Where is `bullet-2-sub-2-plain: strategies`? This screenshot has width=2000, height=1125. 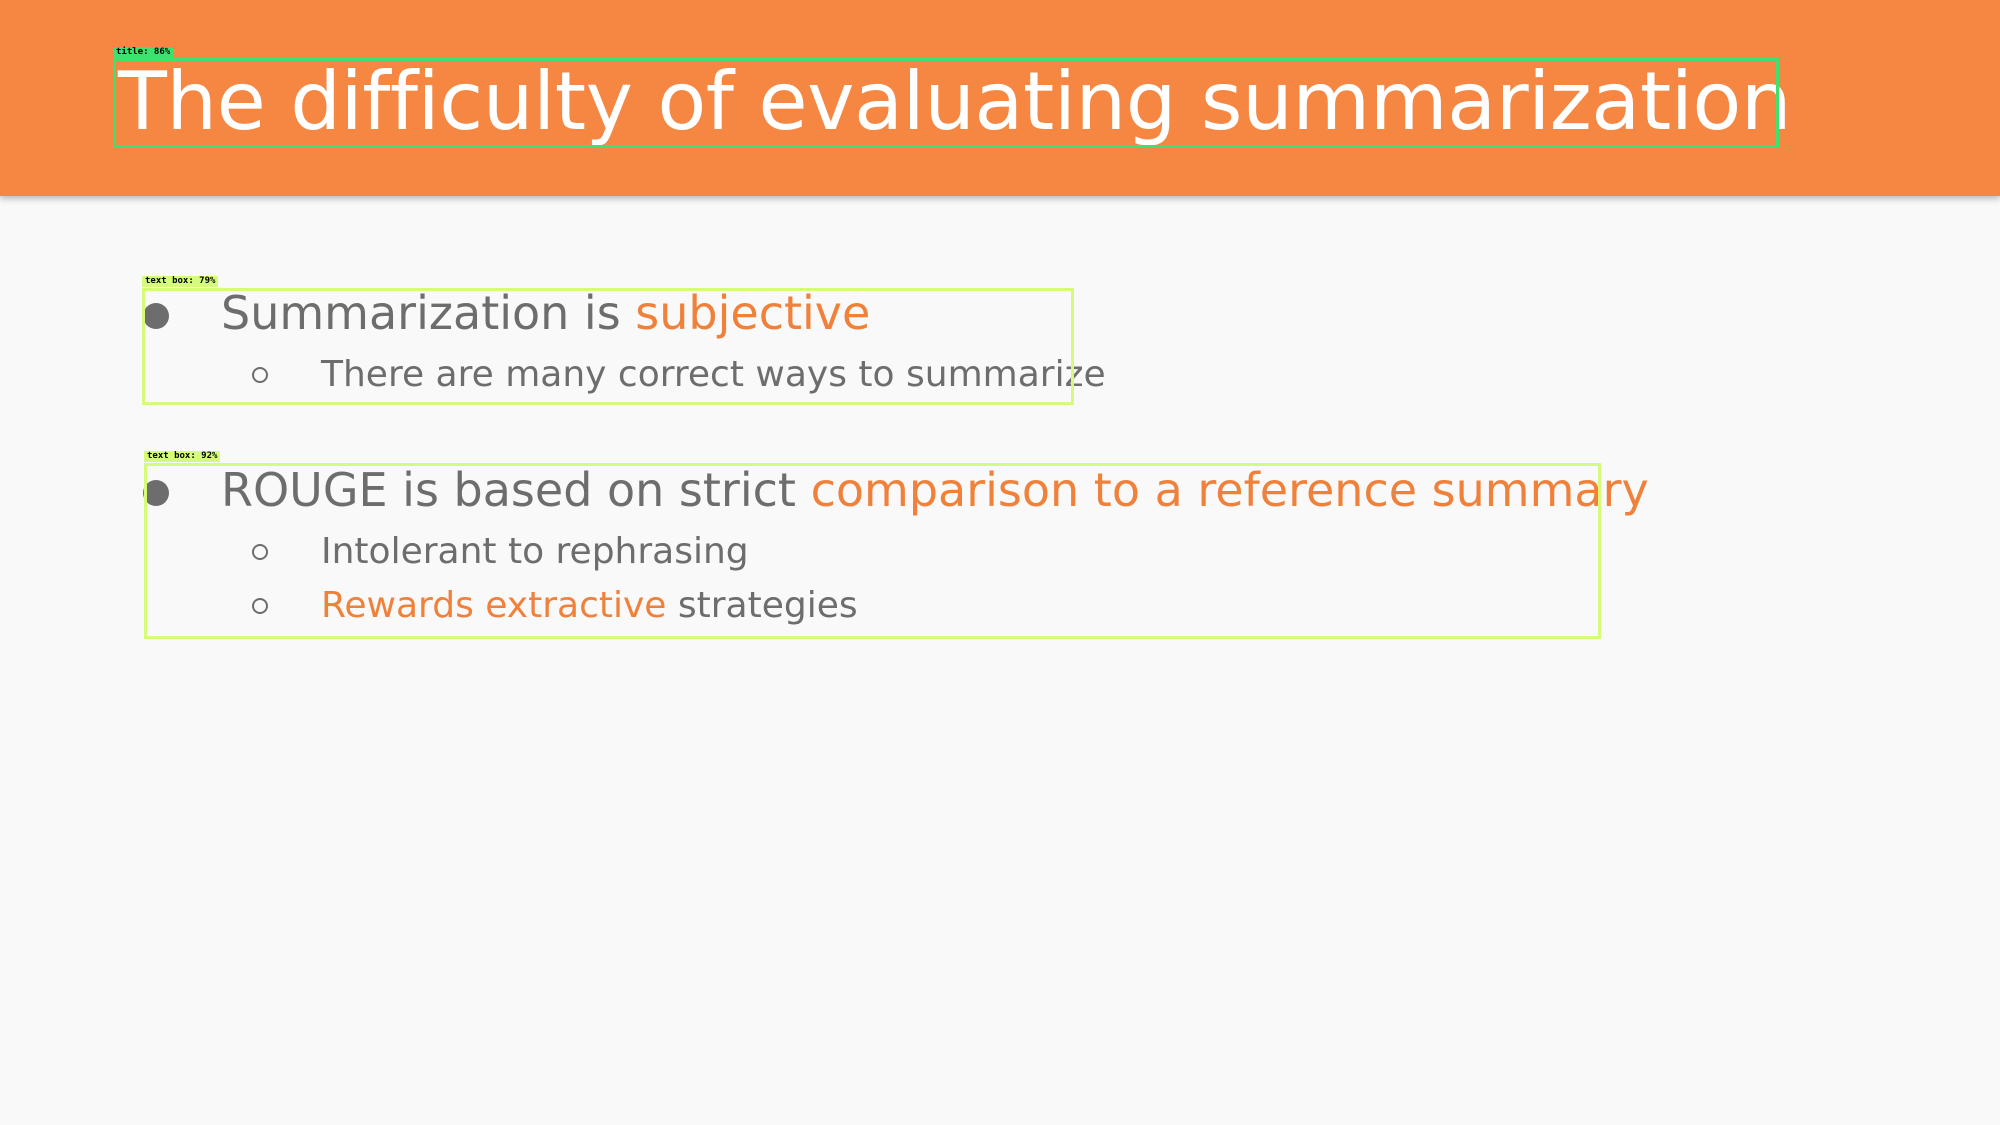
bullet-2-sub-2-plain: strategies is located at coordinates (762, 605).